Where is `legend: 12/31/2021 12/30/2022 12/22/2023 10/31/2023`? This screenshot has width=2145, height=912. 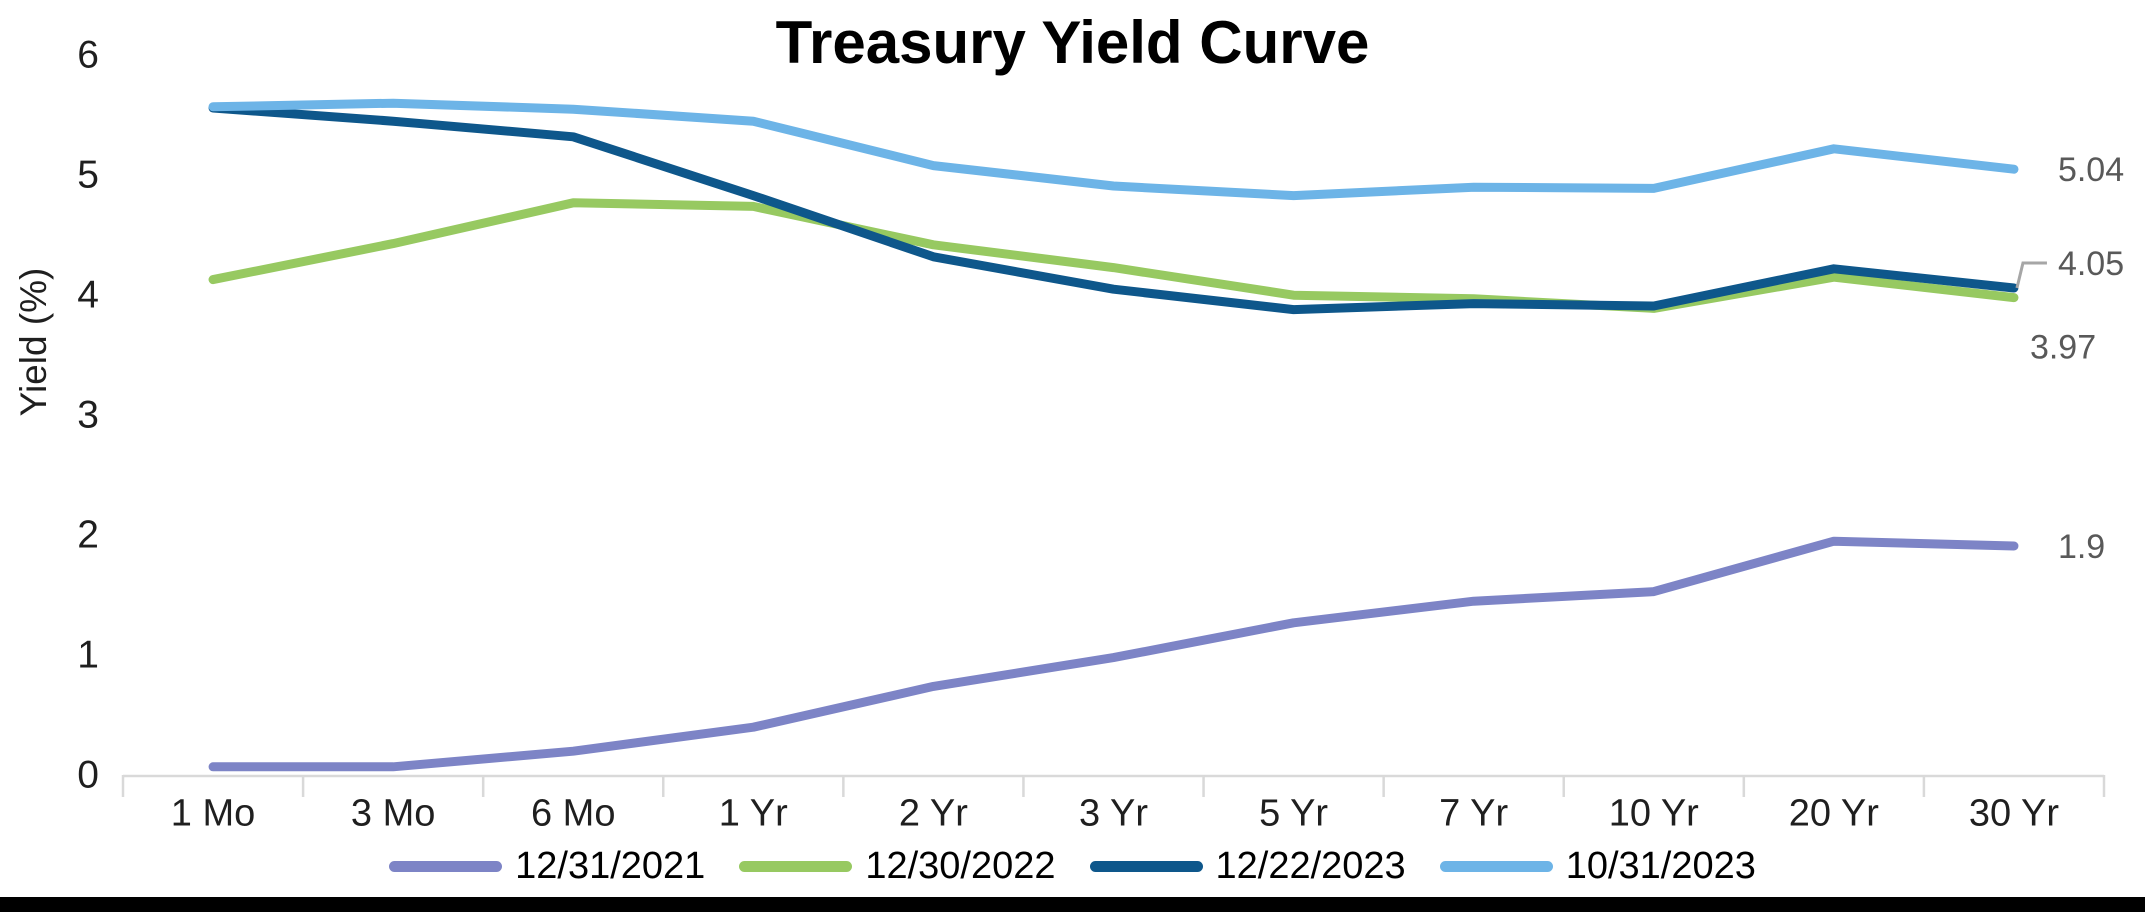 legend: 12/31/2021 12/30/2022 12/22/2023 10/31/2023 is located at coordinates (1072, 866).